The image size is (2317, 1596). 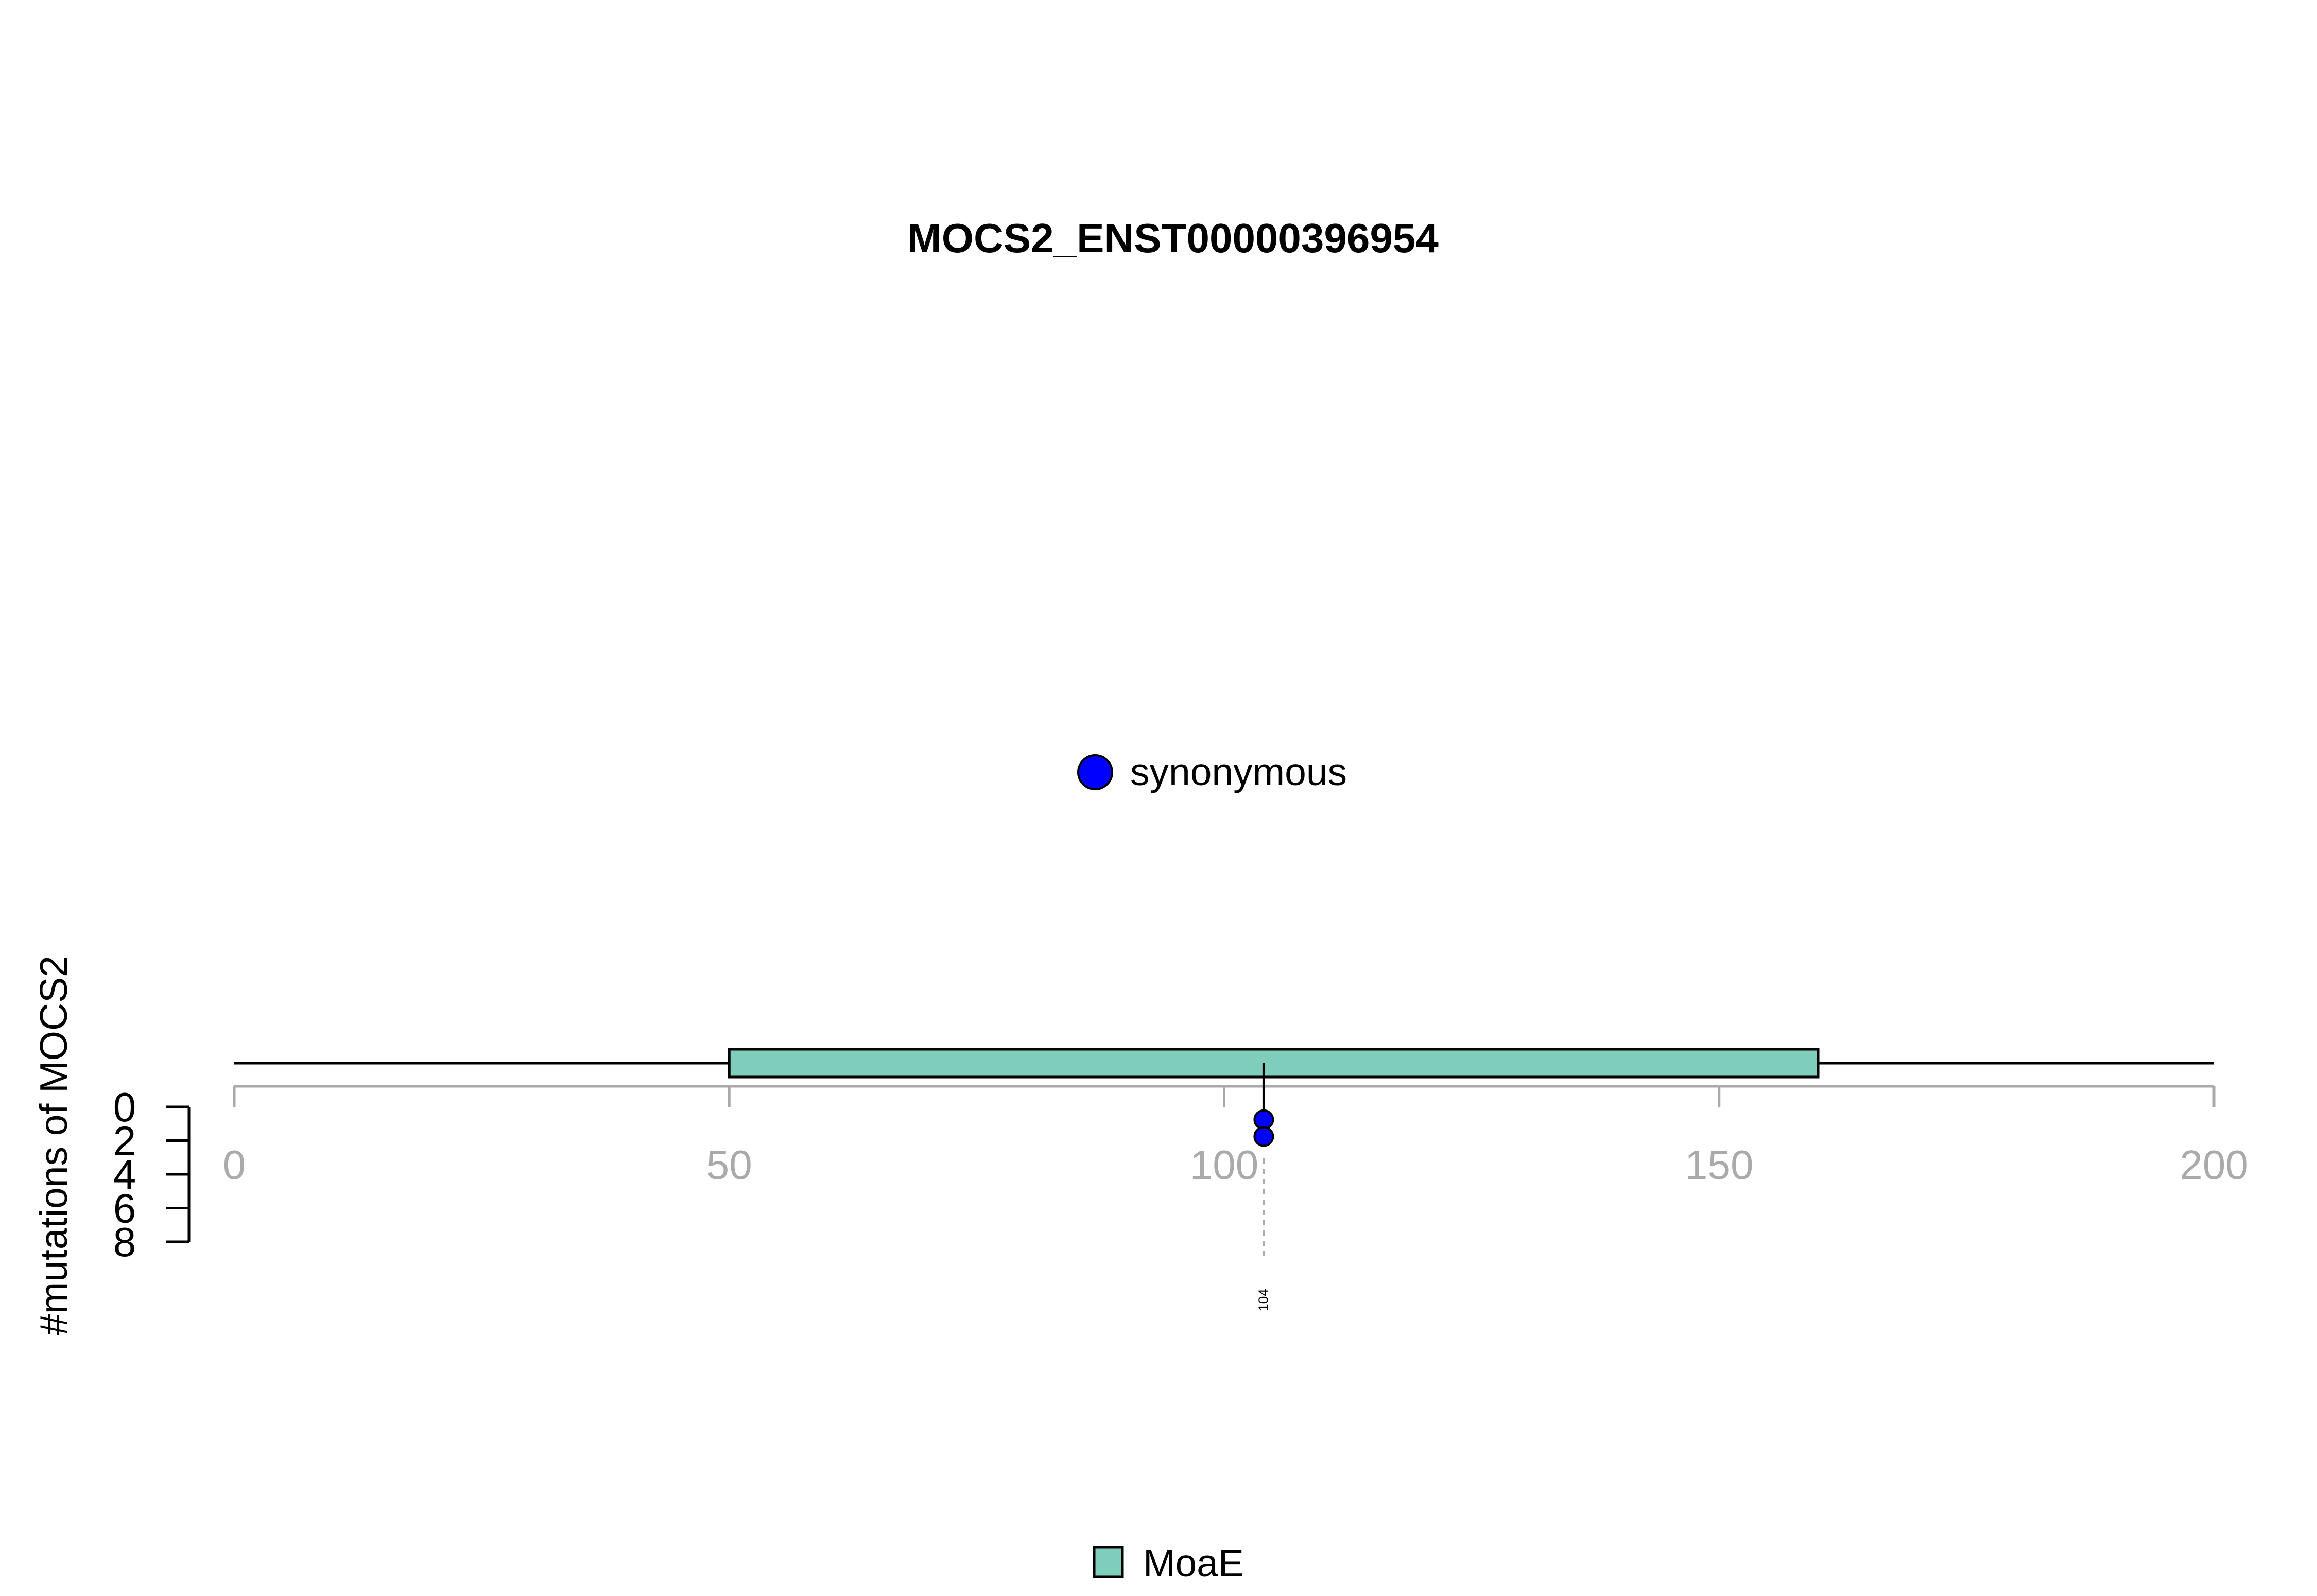 What do you see at coordinates (1719, 1165) in the screenshot?
I see `x-tick-label-3: 150` at bounding box center [1719, 1165].